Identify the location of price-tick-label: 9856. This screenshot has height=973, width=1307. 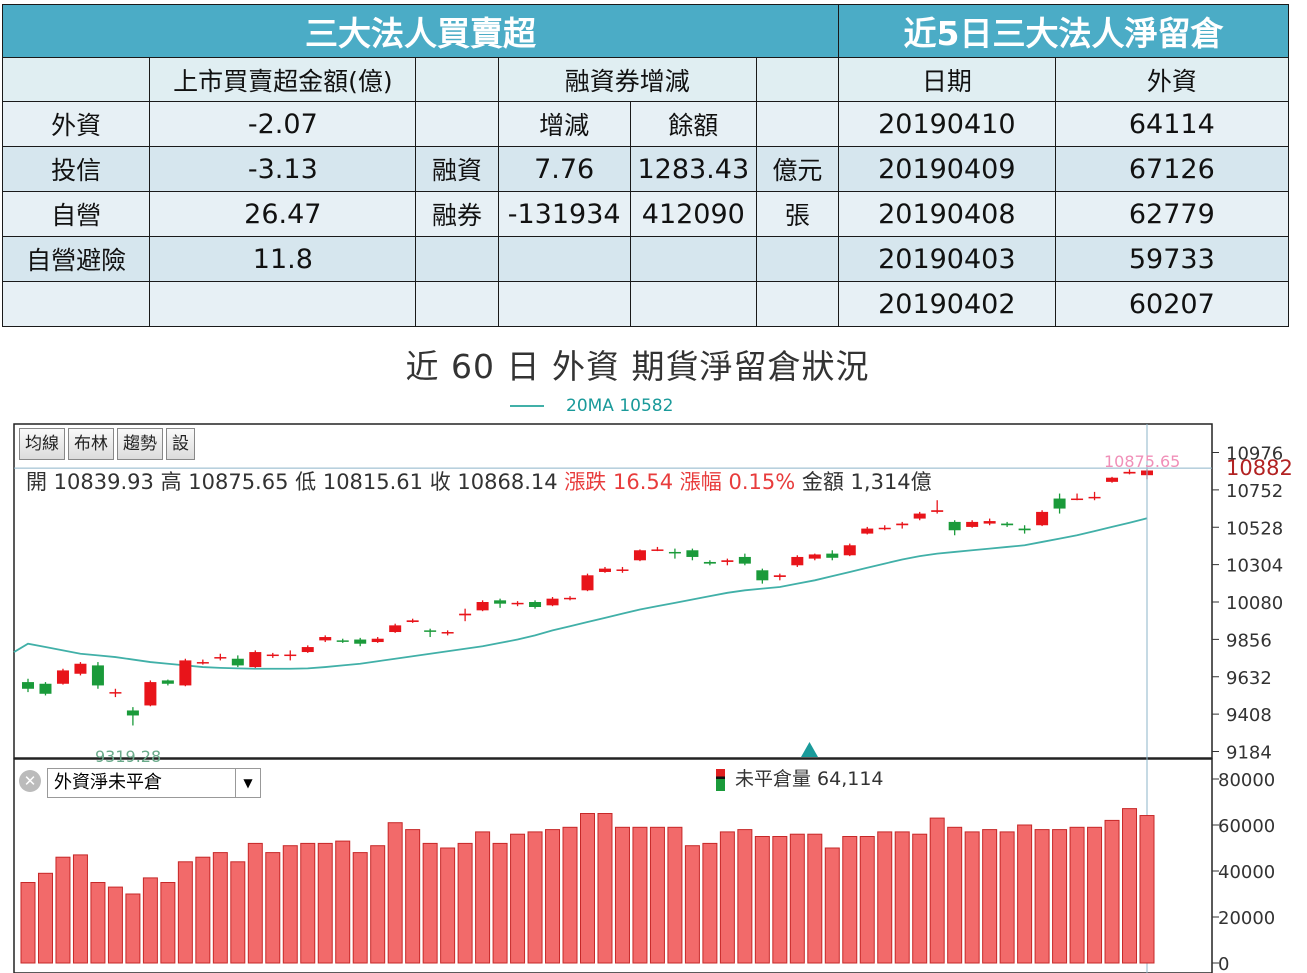
(1249, 640).